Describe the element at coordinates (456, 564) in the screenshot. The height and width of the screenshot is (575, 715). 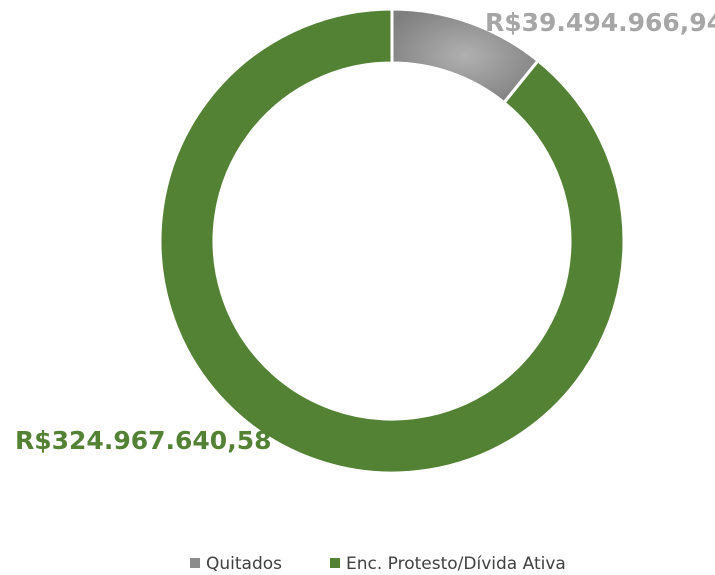
I see `legend-label: Enc. Protesto/Dívida Ativa` at that location.